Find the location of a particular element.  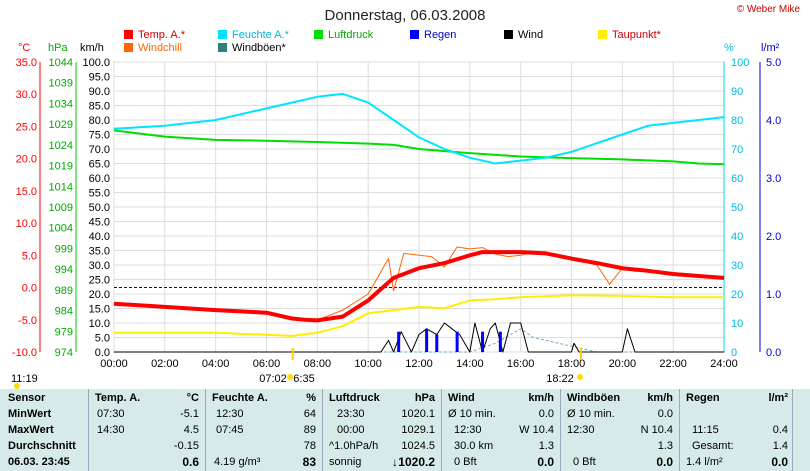

wind-avg-label: Ø 10 min. is located at coordinates (472, 414).